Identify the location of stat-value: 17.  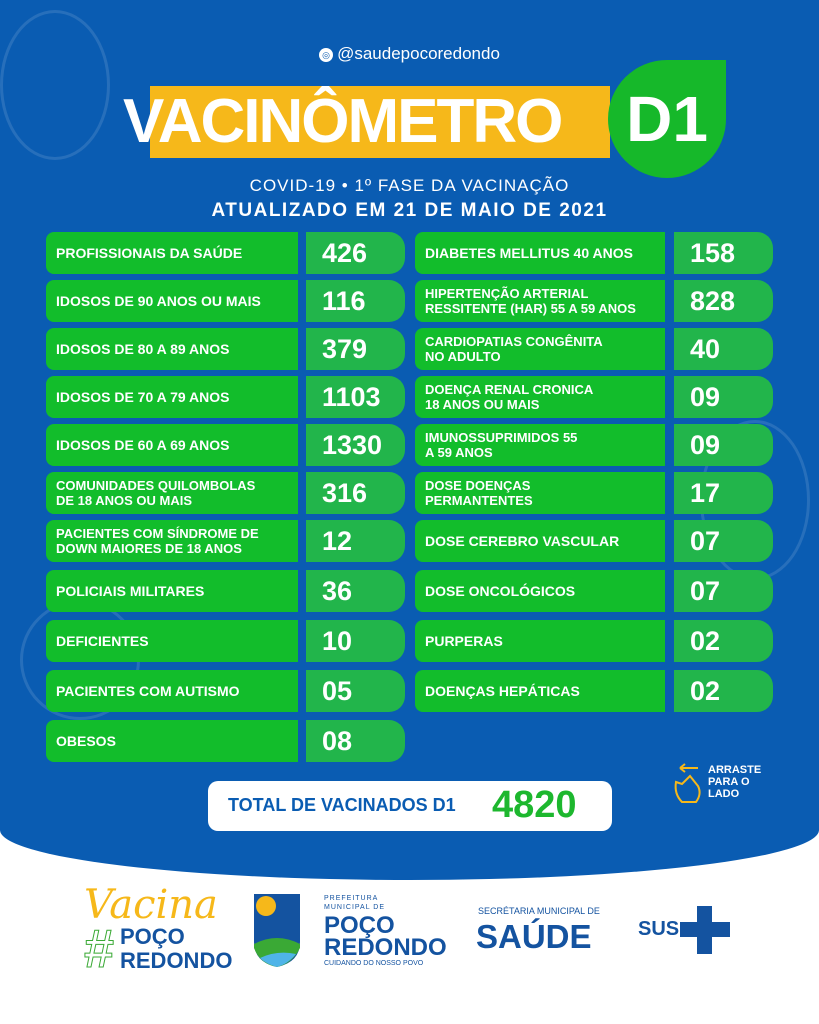
(723, 493).